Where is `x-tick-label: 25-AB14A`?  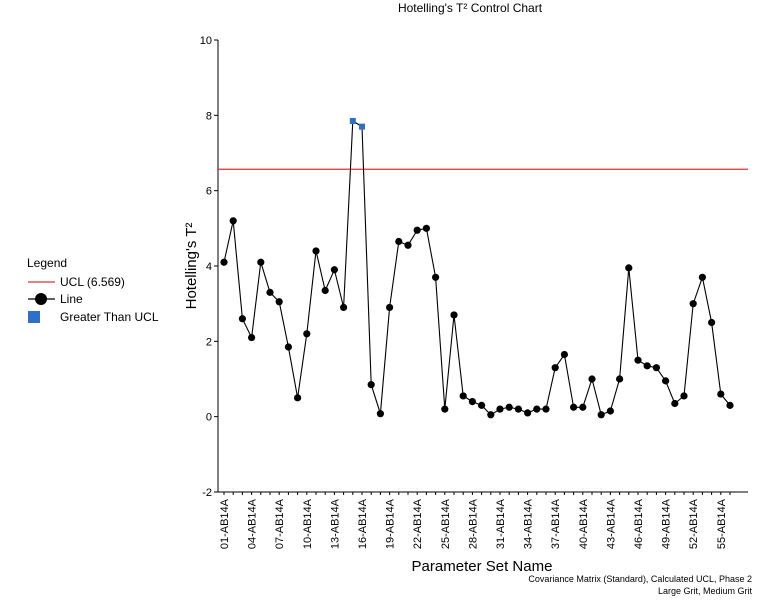 x-tick-label: 25-AB14A is located at coordinates (446, 523).